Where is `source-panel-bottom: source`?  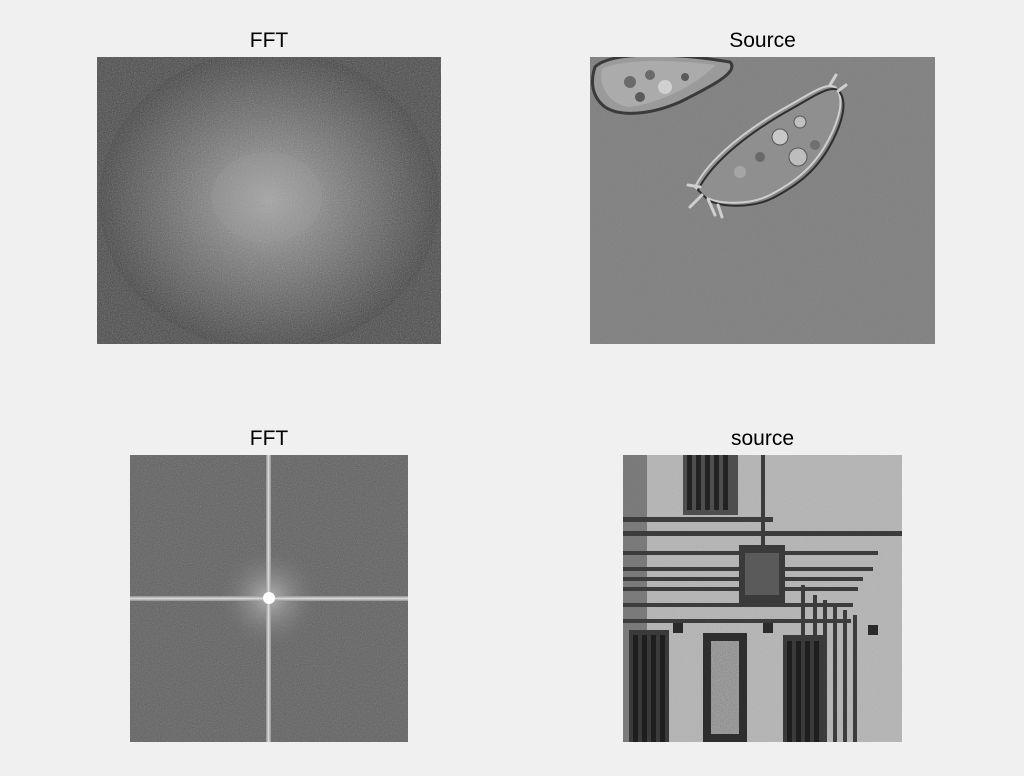
source-panel-bottom: source is located at coordinates (762, 584).